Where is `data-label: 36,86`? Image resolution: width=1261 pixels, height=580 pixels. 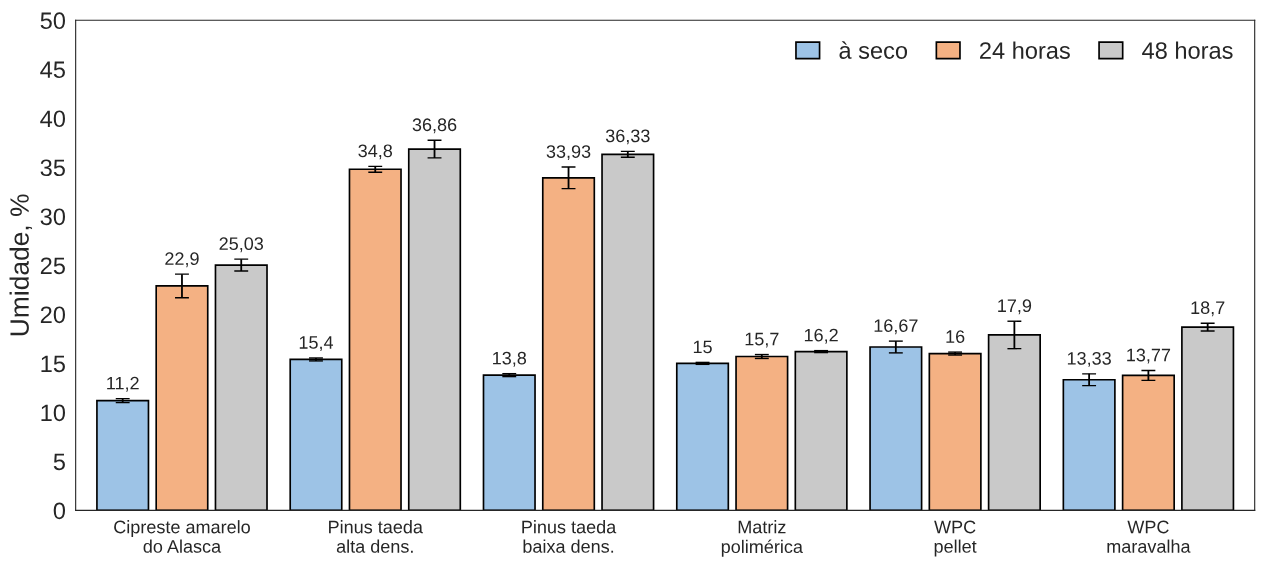 data-label: 36,86 is located at coordinates (434, 126).